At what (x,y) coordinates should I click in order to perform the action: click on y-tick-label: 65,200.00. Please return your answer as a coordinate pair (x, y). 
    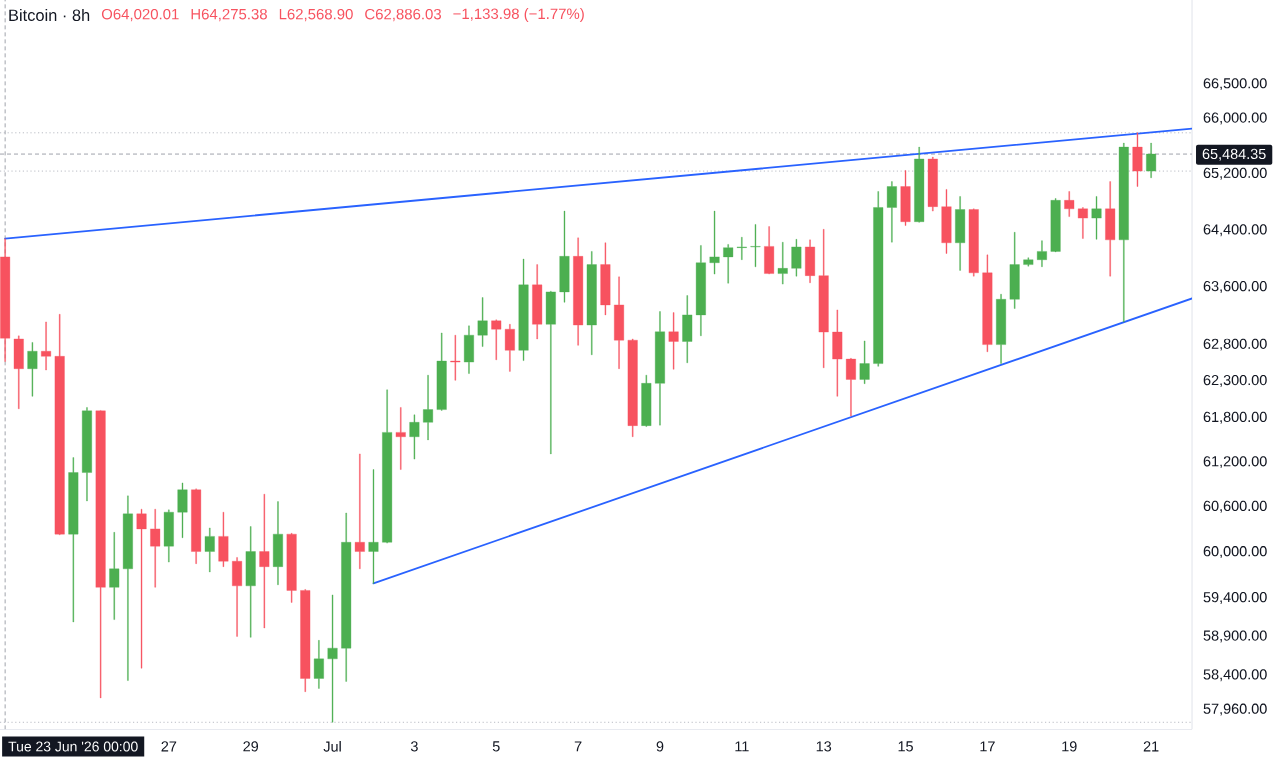
    Looking at the image, I should click on (1235, 173).